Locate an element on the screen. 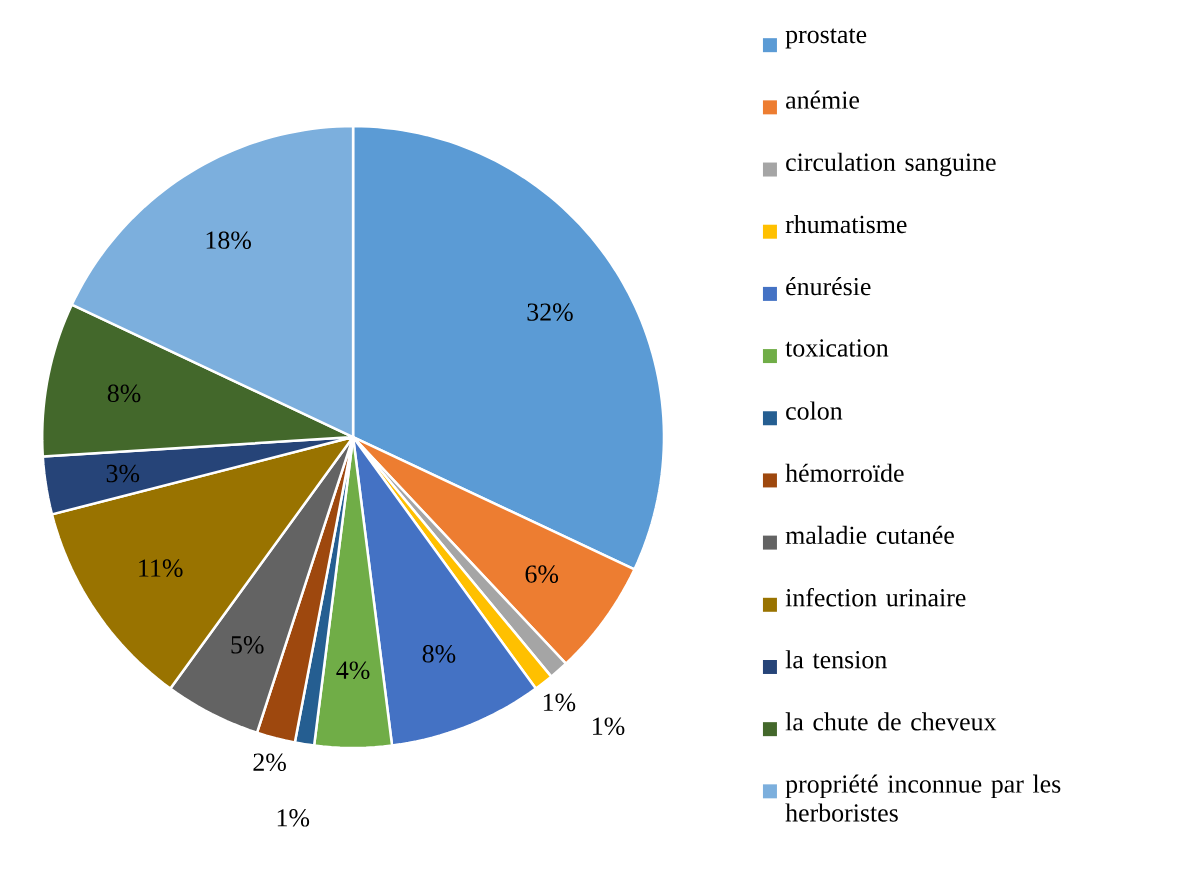  data-label: 6% is located at coordinates (542, 574).